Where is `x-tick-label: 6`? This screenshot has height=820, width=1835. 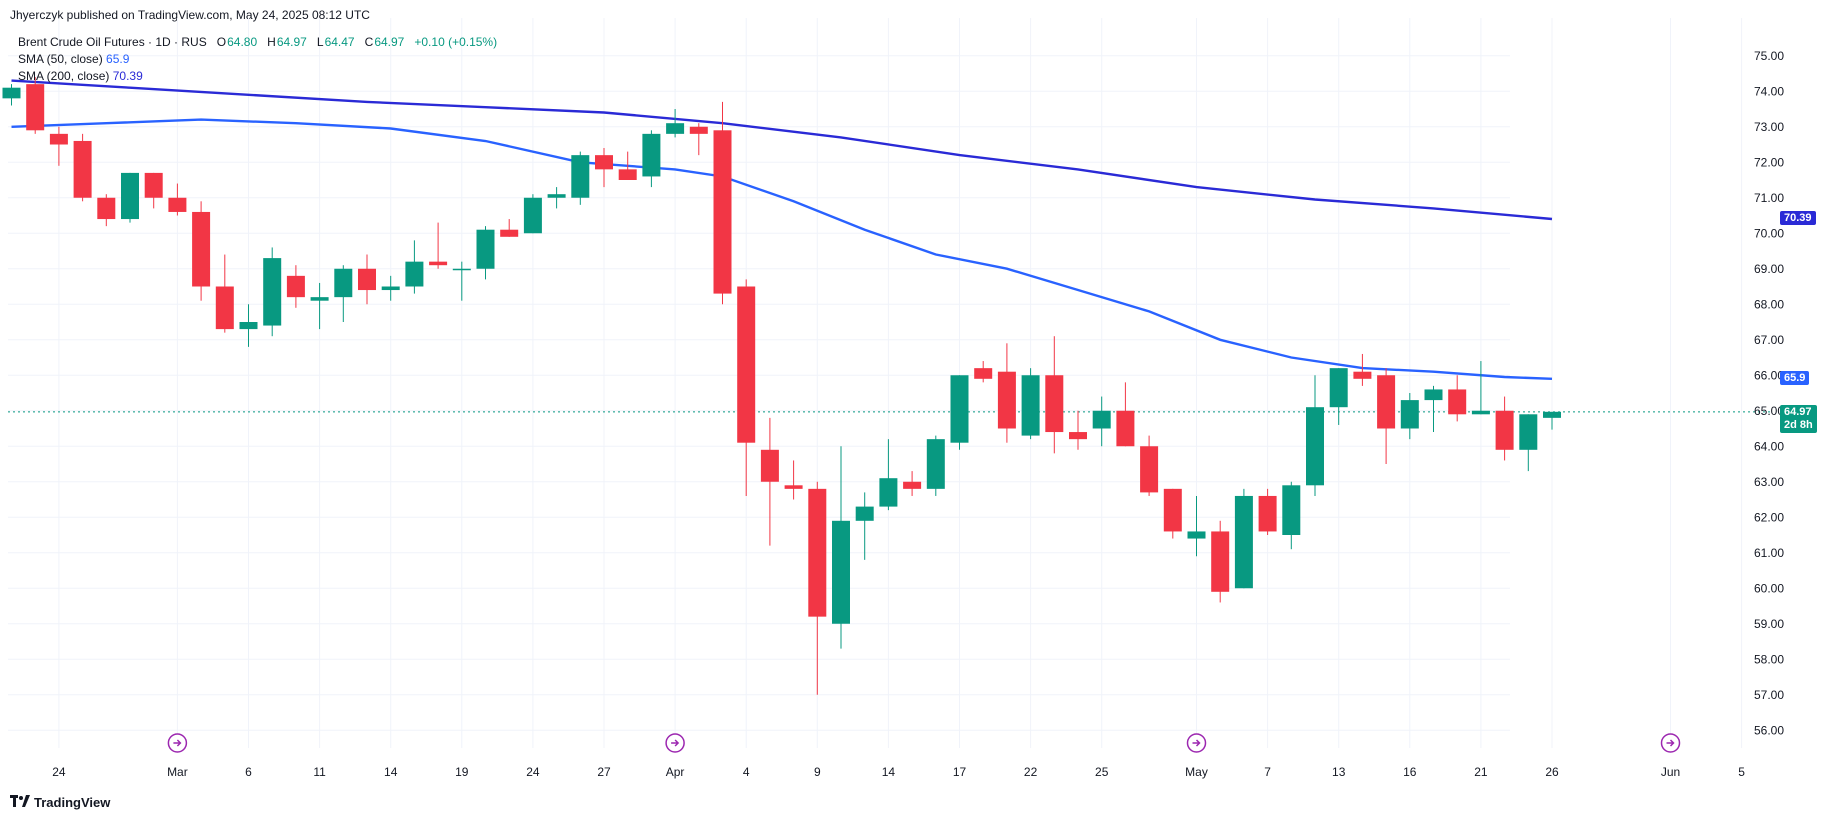
x-tick-label: 6 is located at coordinates (248, 772).